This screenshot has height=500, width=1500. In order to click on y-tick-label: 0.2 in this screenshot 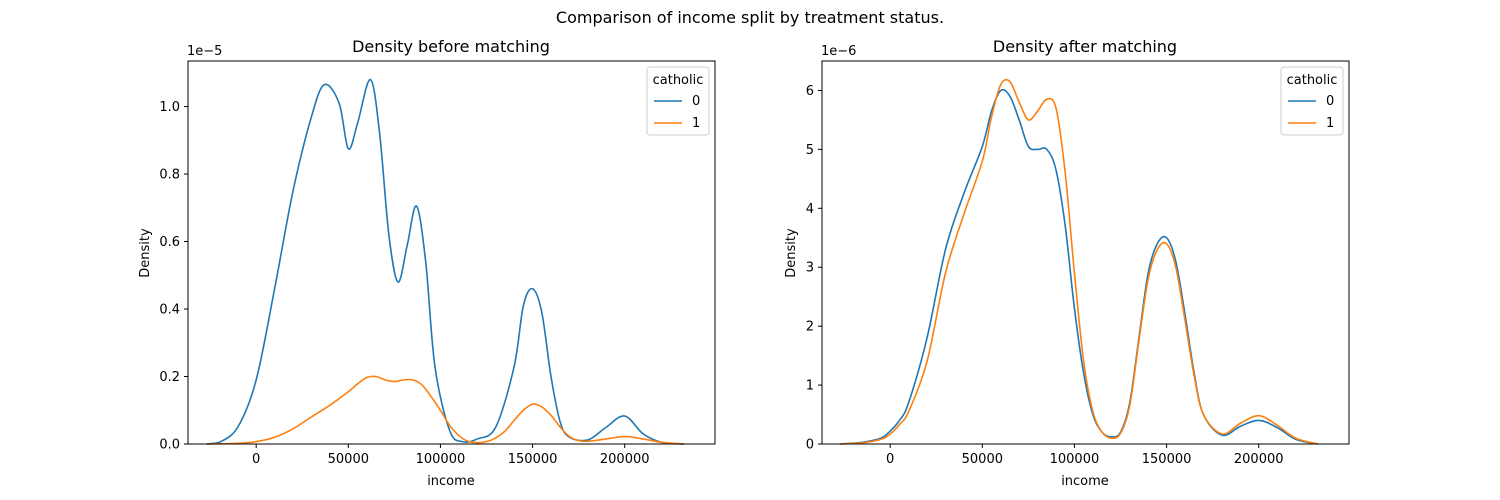, I will do `click(169, 377)`.